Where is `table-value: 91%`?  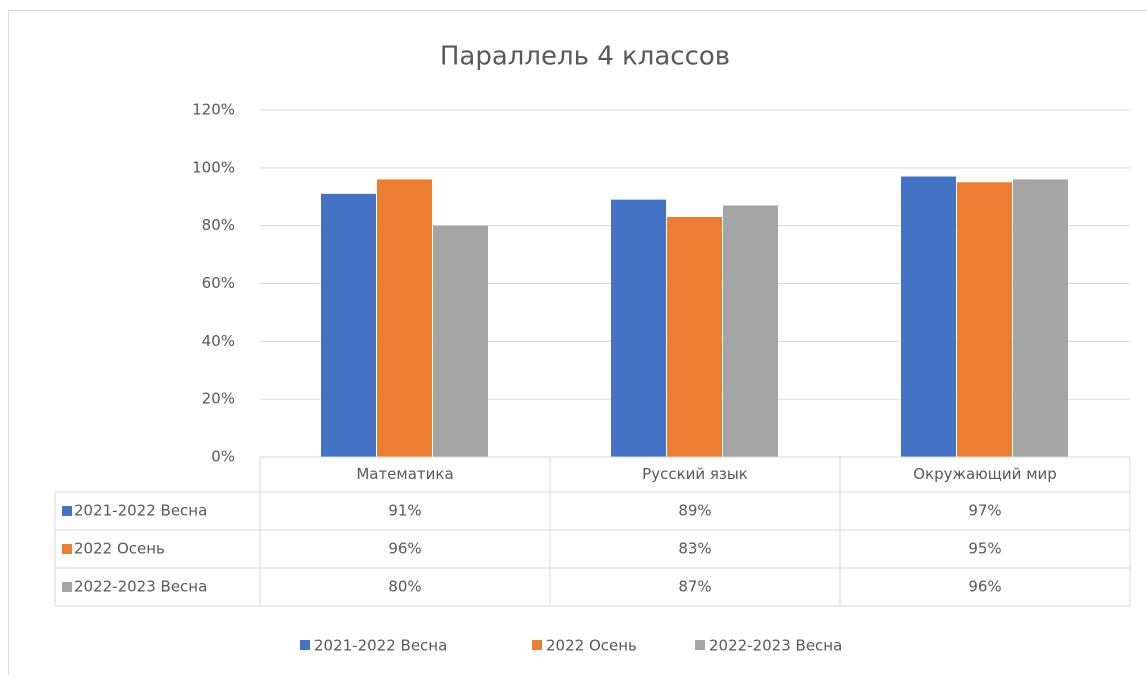
table-value: 91% is located at coordinates (404, 511).